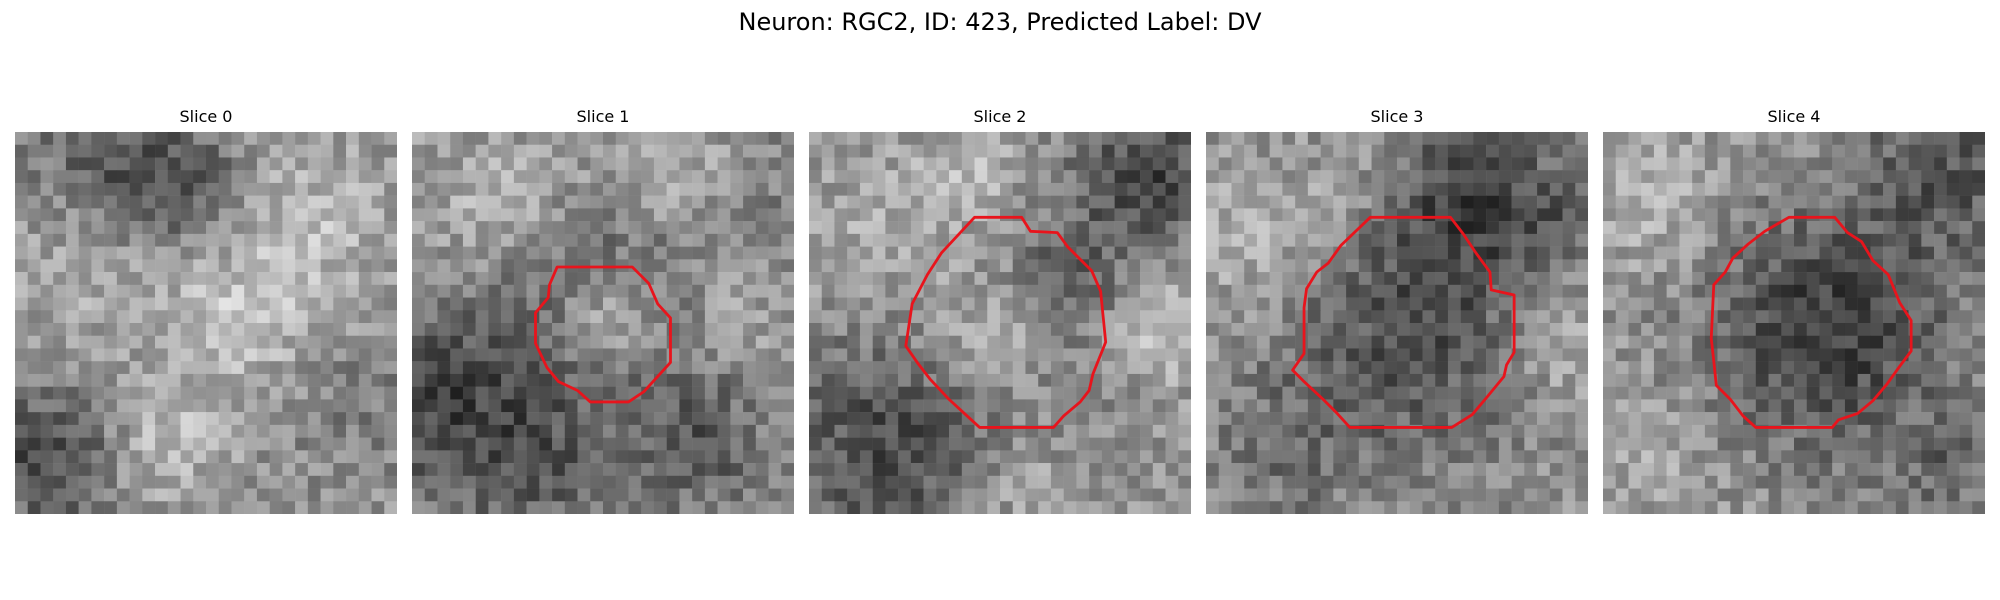 This screenshot has width=2000, height=600. I want to click on slice-title: Slice 2, so click(1000, 116).